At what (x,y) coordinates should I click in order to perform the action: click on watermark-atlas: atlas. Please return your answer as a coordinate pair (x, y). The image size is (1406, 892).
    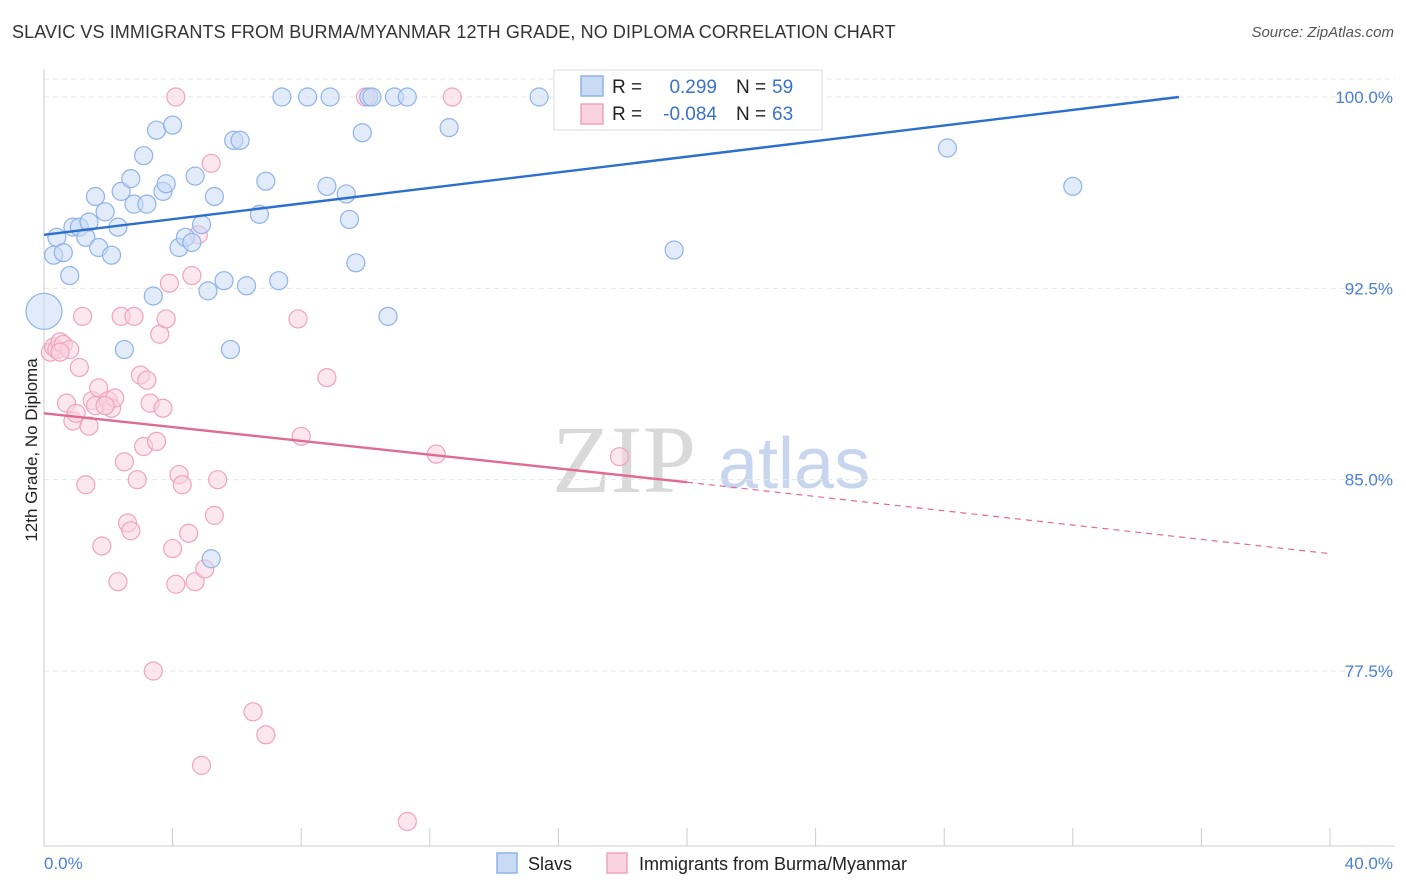
    Looking at the image, I should click on (794, 464).